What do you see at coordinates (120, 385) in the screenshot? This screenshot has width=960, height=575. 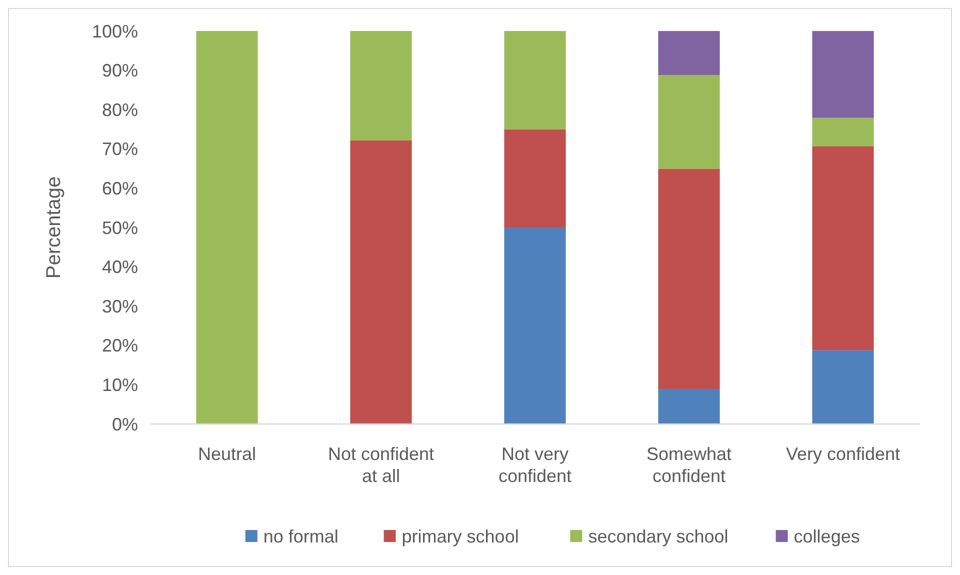 I see `y-tick-label: 10%` at bounding box center [120, 385].